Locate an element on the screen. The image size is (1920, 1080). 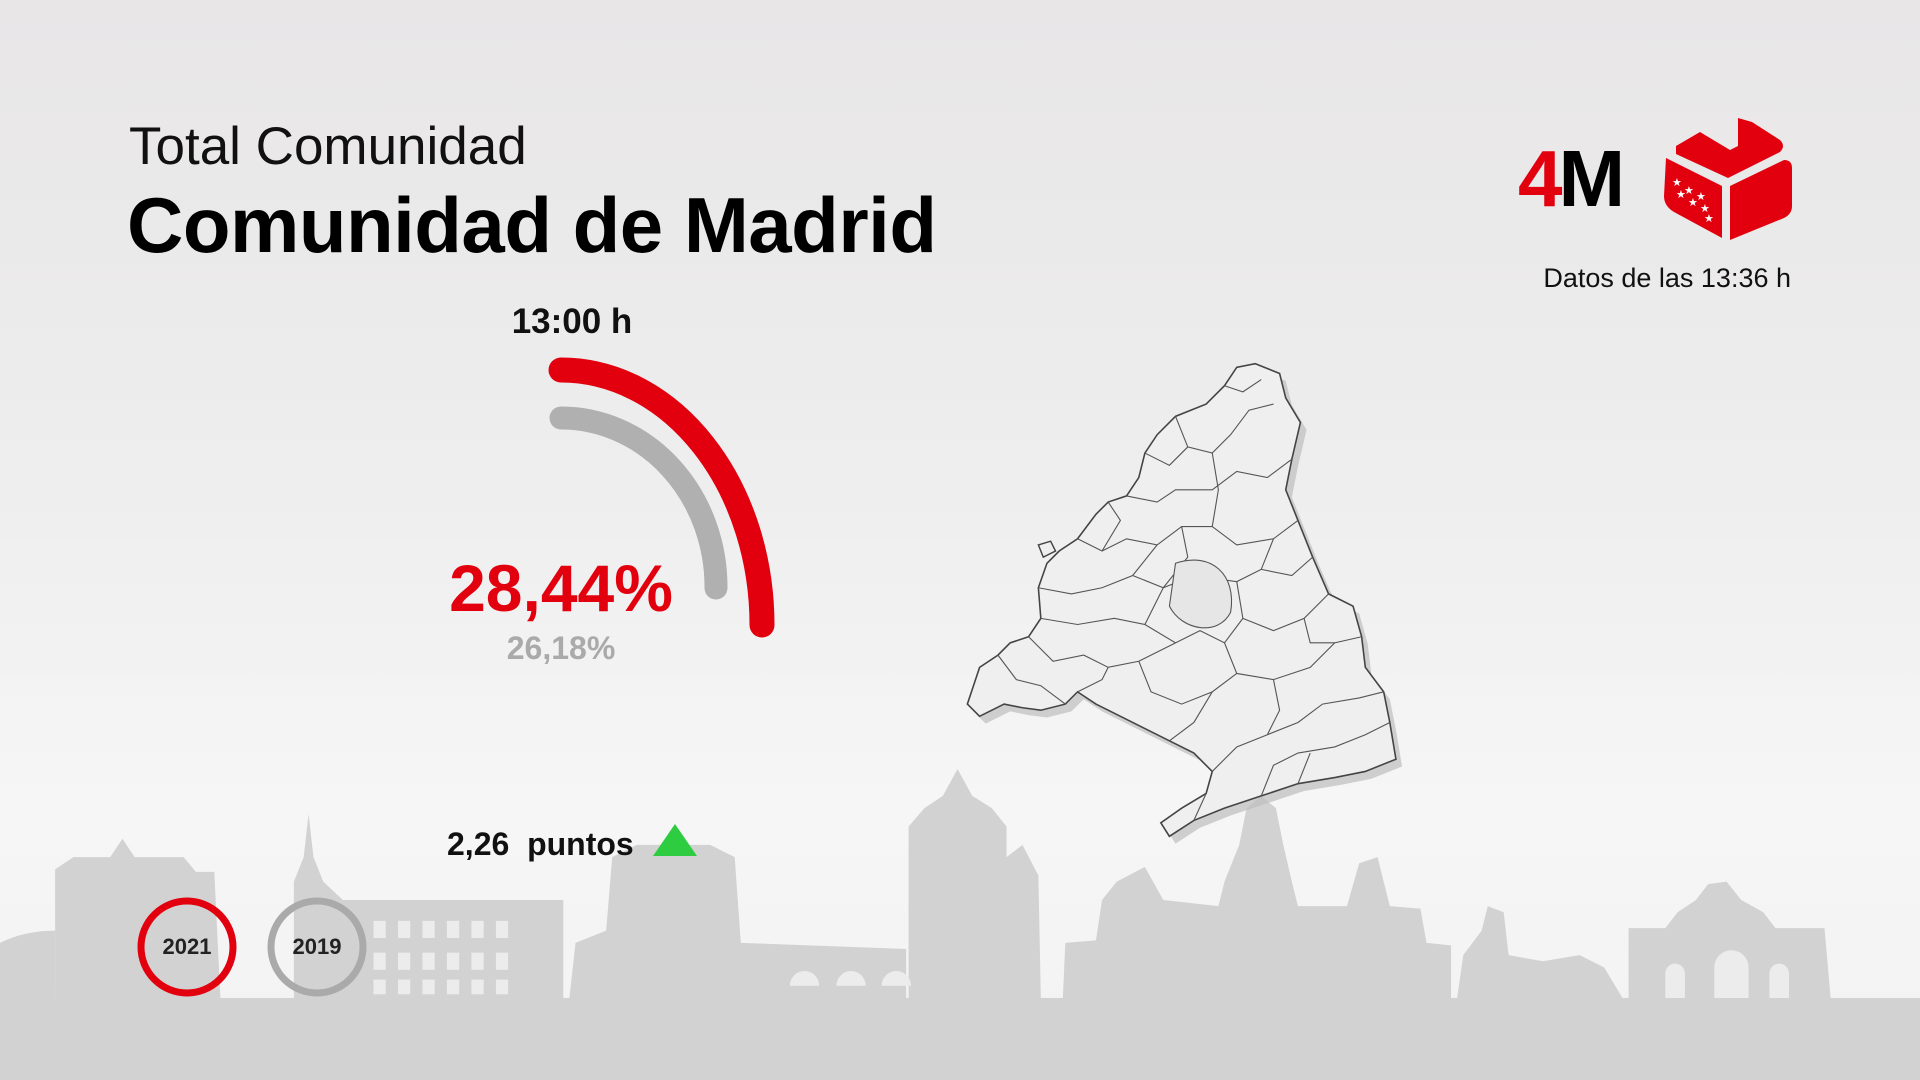
svg-text: 4M is located at coordinates (1569, 178).